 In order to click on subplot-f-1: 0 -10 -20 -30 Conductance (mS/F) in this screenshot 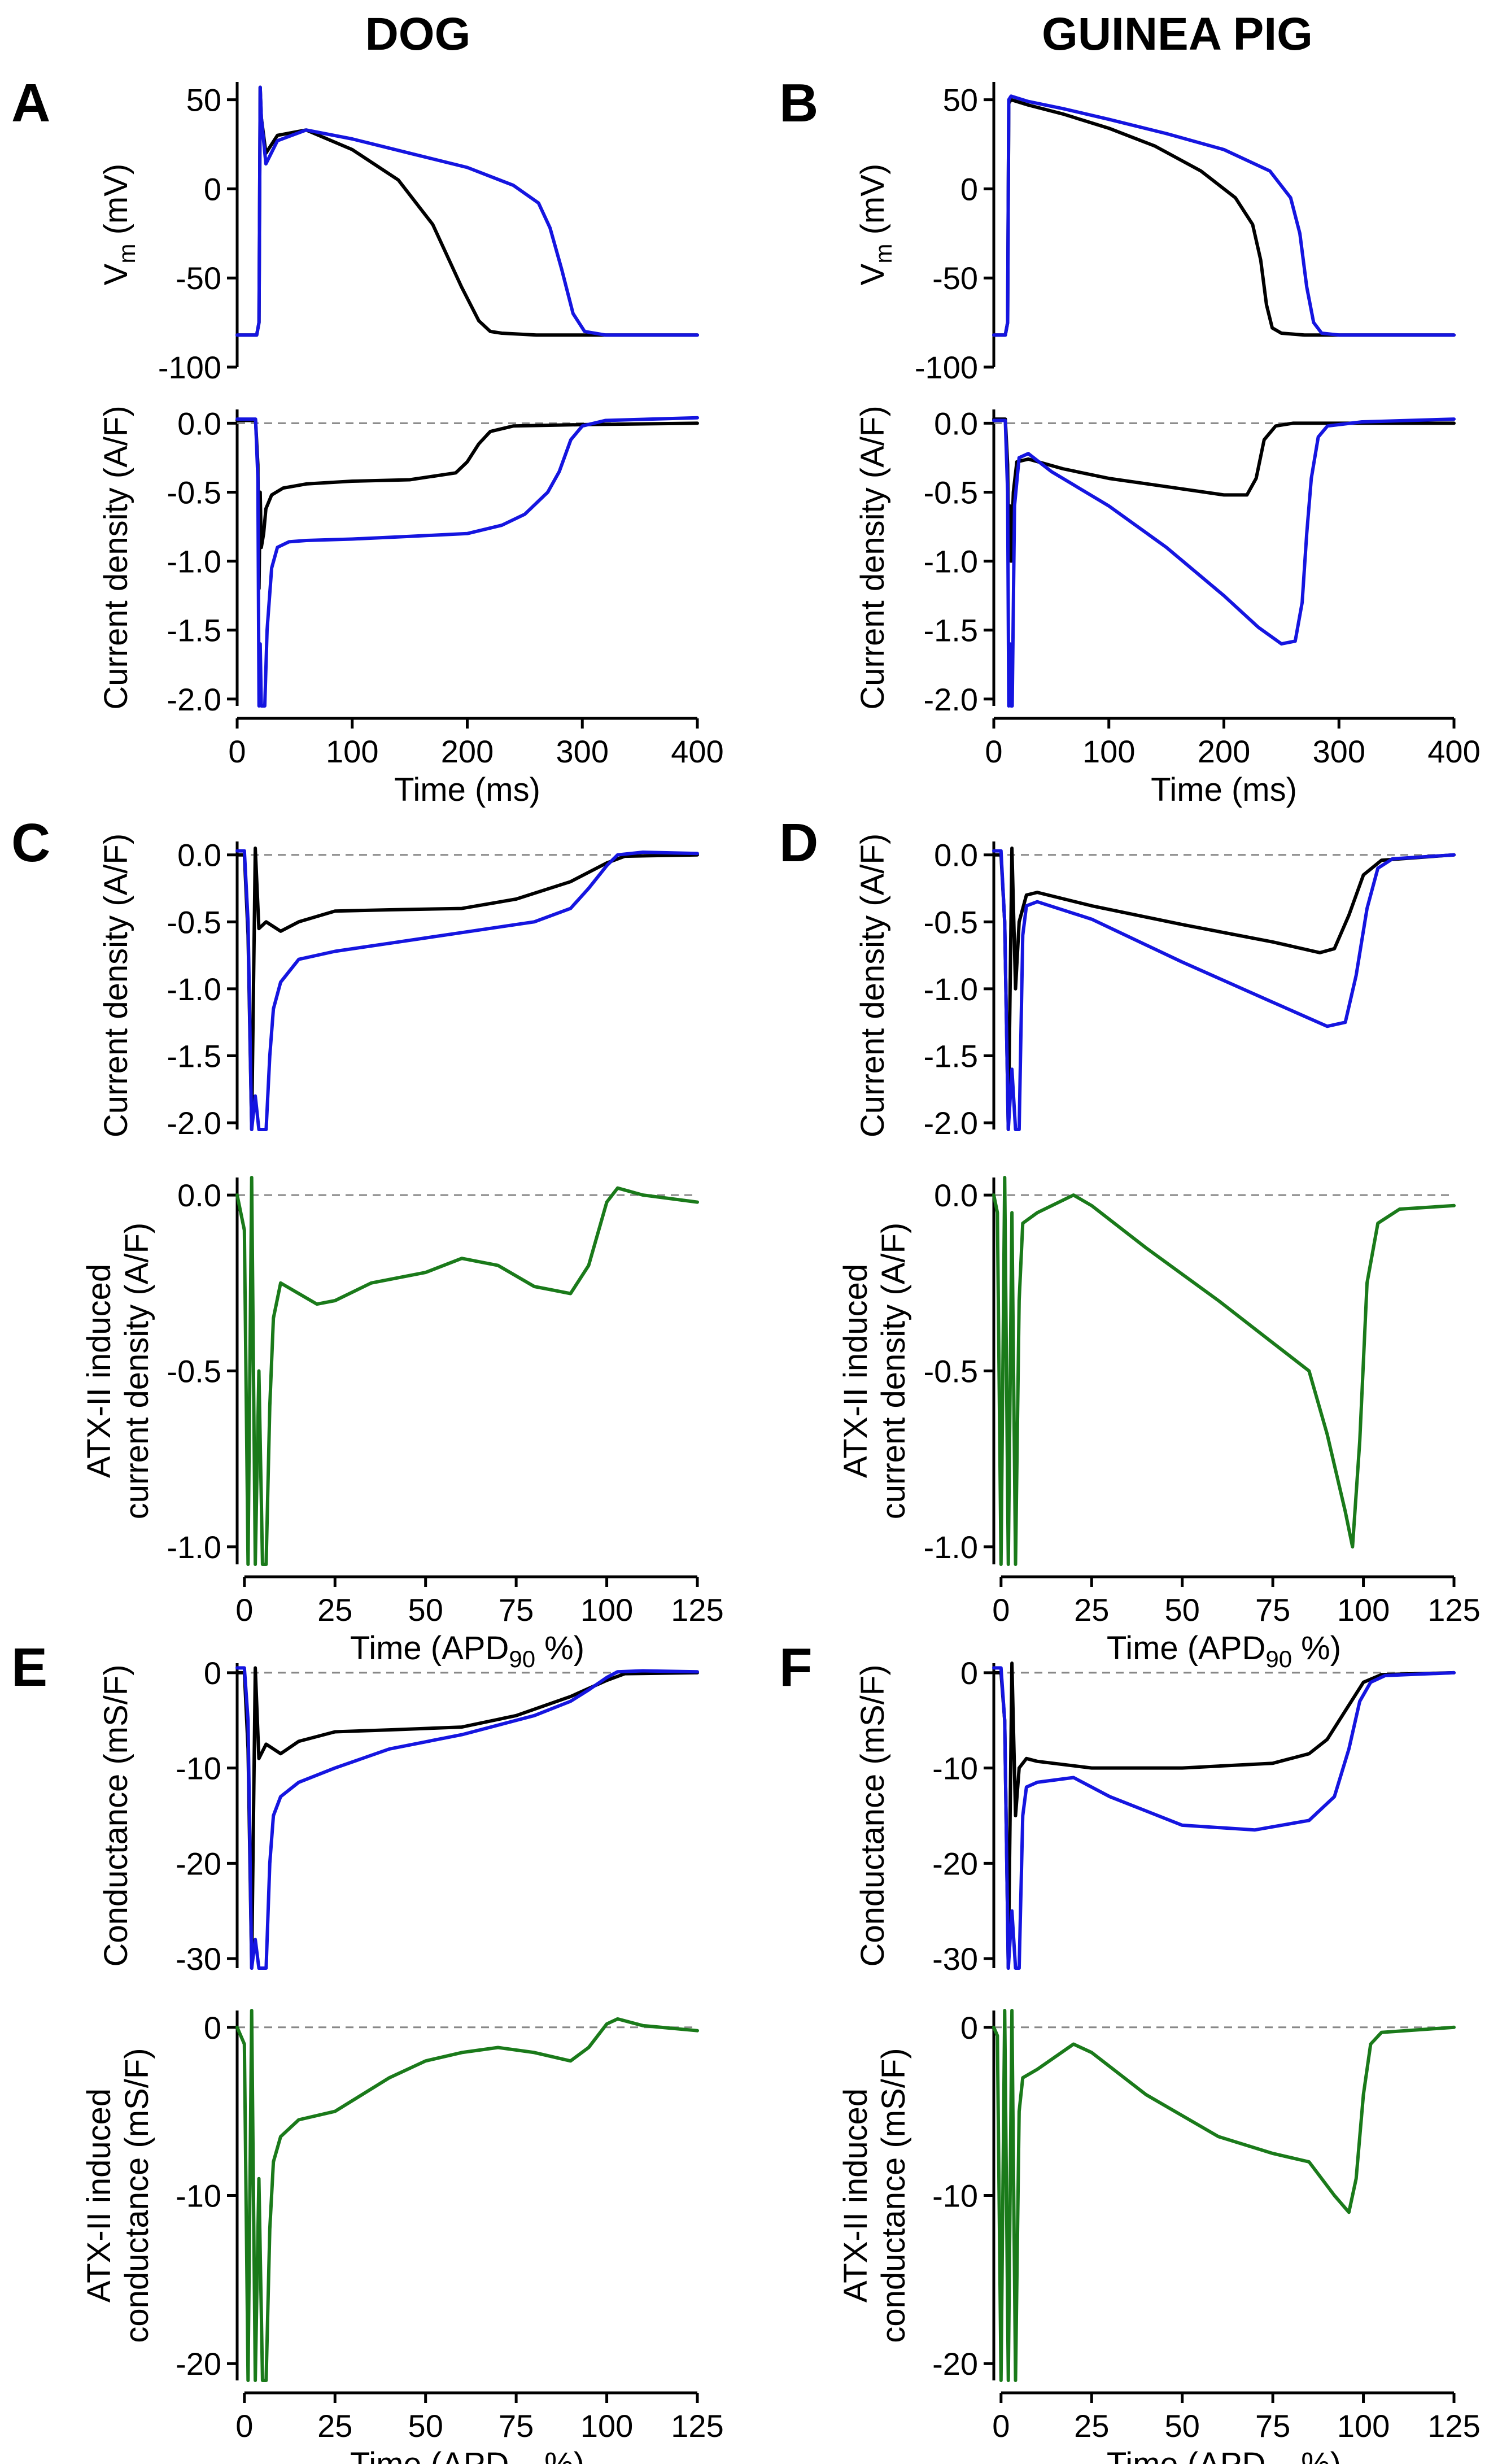, I will do `click(1155, 1816)`.